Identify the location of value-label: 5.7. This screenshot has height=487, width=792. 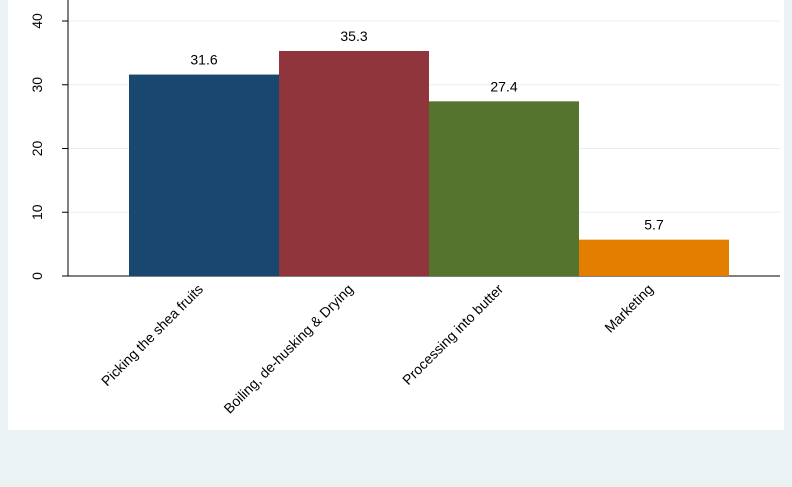
(654, 225).